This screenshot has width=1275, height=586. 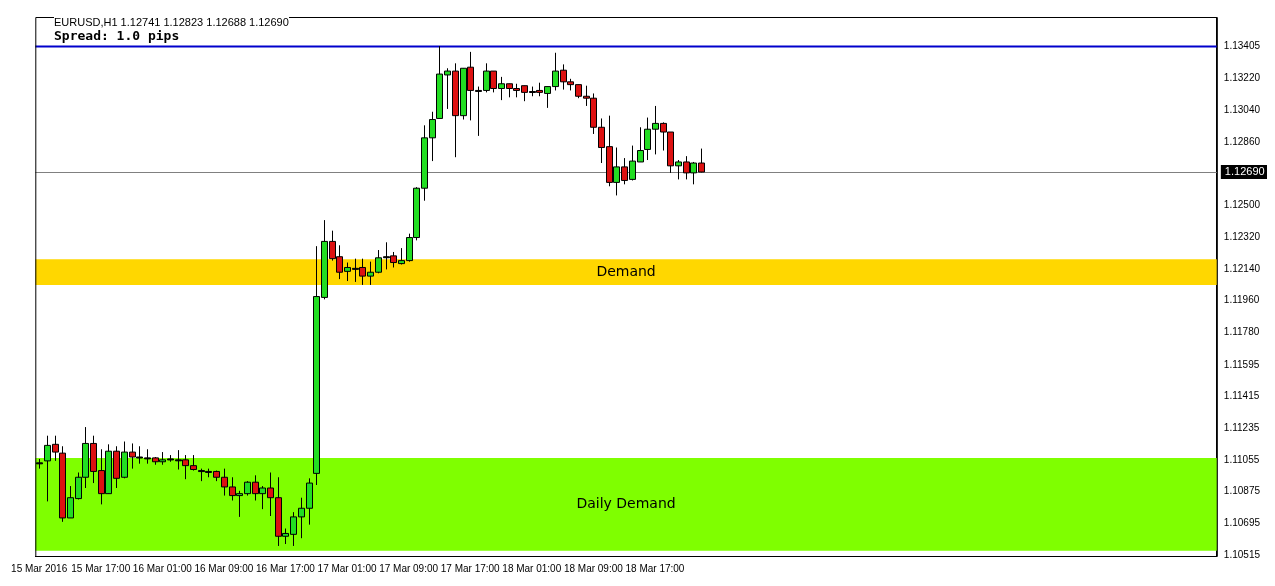 What do you see at coordinates (162, 568) in the screenshot?
I see `x-tick-label: 16 Mar 01:00` at bounding box center [162, 568].